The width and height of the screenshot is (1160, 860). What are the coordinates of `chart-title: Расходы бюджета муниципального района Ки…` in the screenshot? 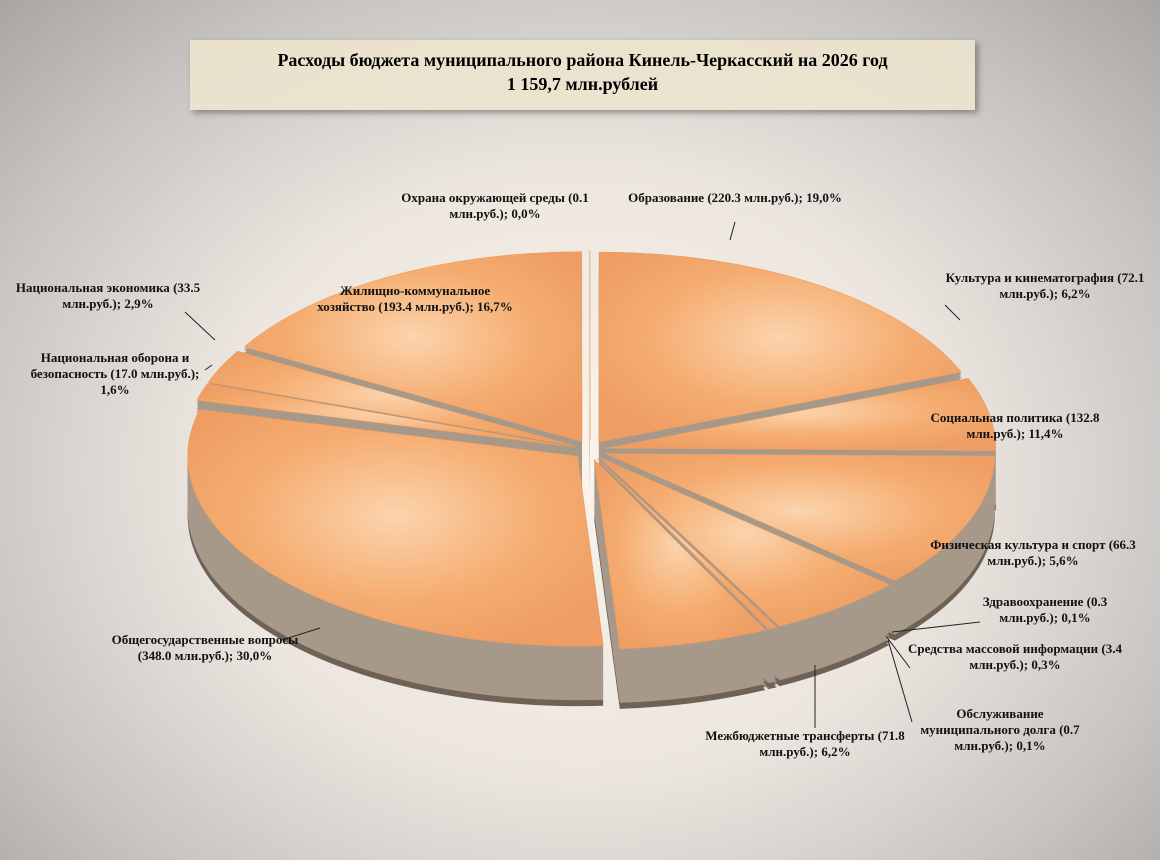 It's located at (582, 60).